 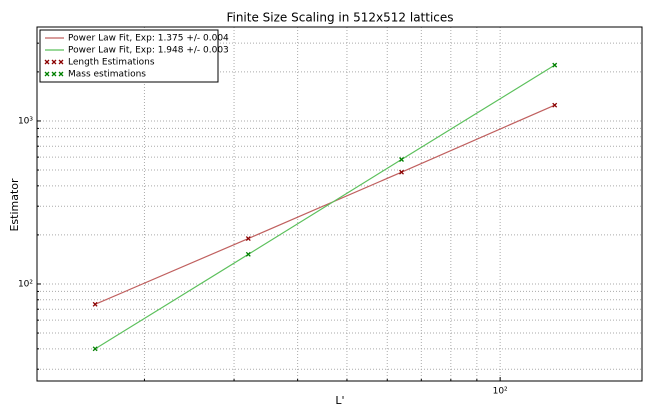 What do you see at coordinates (339, 18) in the screenshot?
I see `chart-title: Finite Size Scaling in 512x512 lattices` at bounding box center [339, 18].